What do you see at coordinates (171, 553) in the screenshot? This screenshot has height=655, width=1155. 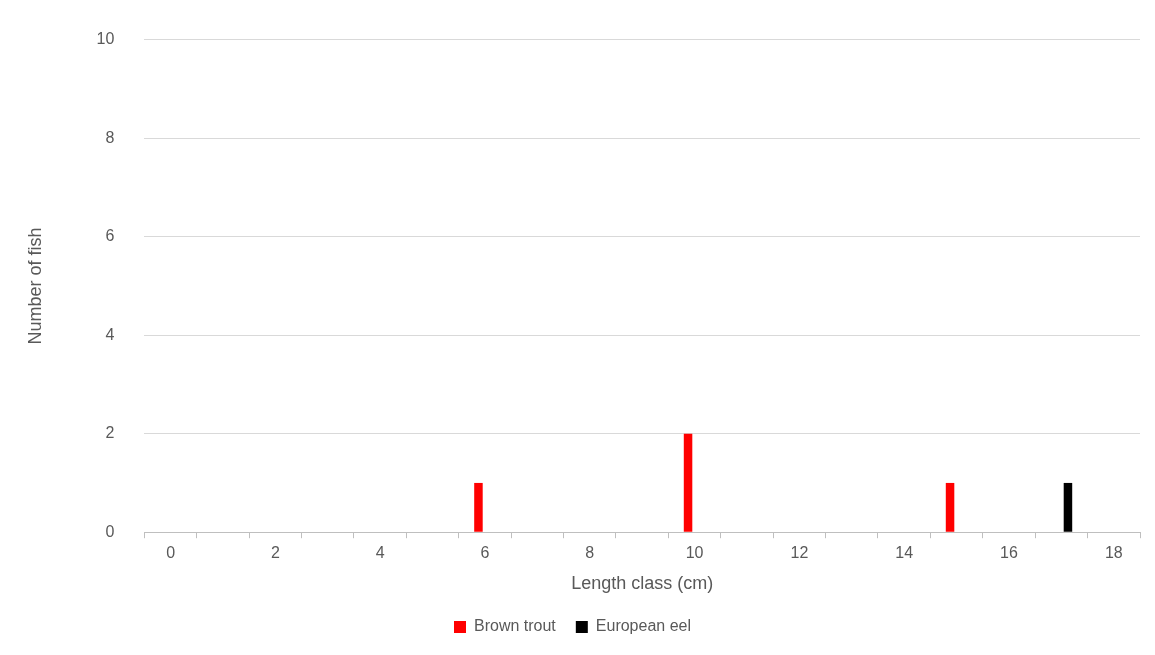 I see `x-tick-label: 0` at bounding box center [171, 553].